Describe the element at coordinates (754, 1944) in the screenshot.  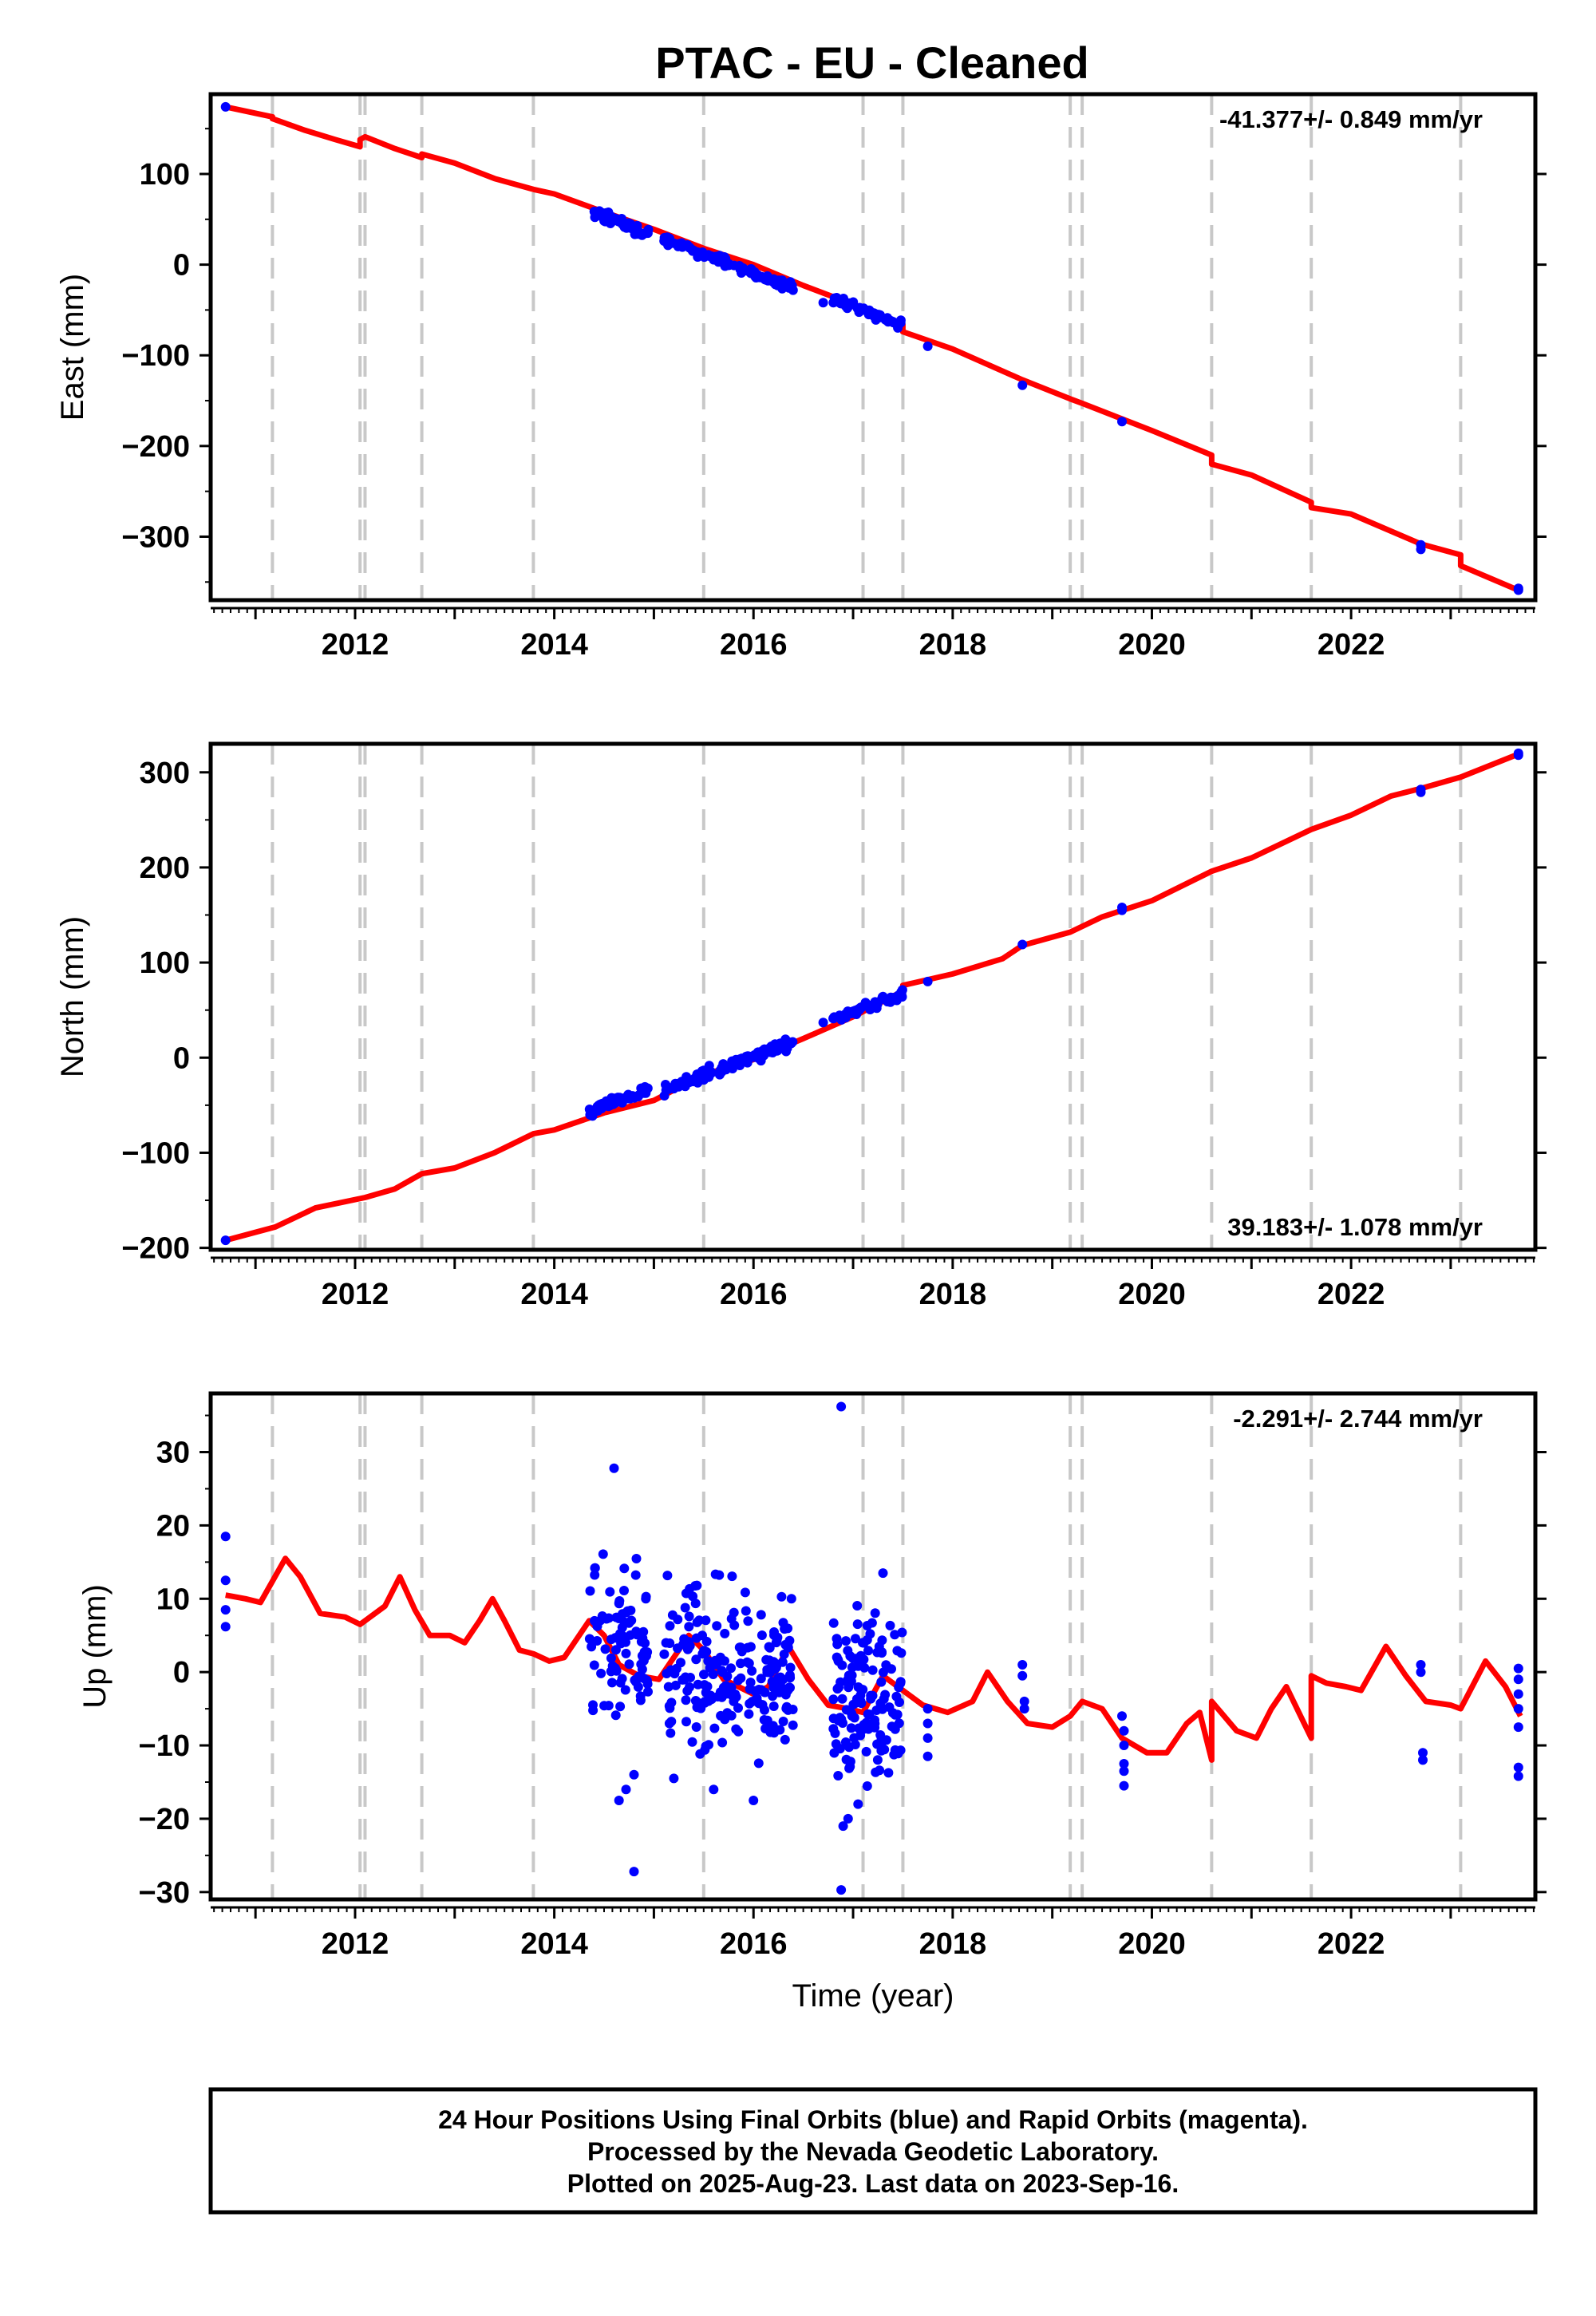
I see `x-tick-label: 2016` at that location.